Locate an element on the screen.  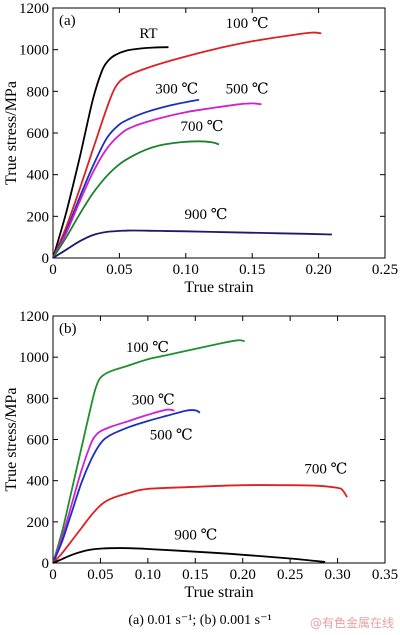
figure-caption: (a) 0.01 s⁻¹; (b) 0.001 s⁻¹ is located at coordinates (200, 620).